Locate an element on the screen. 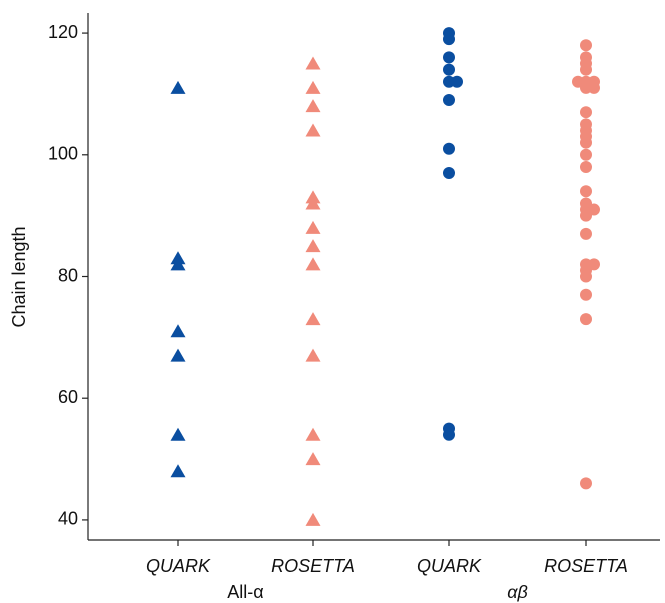  group-label: All-α is located at coordinates (245, 592).